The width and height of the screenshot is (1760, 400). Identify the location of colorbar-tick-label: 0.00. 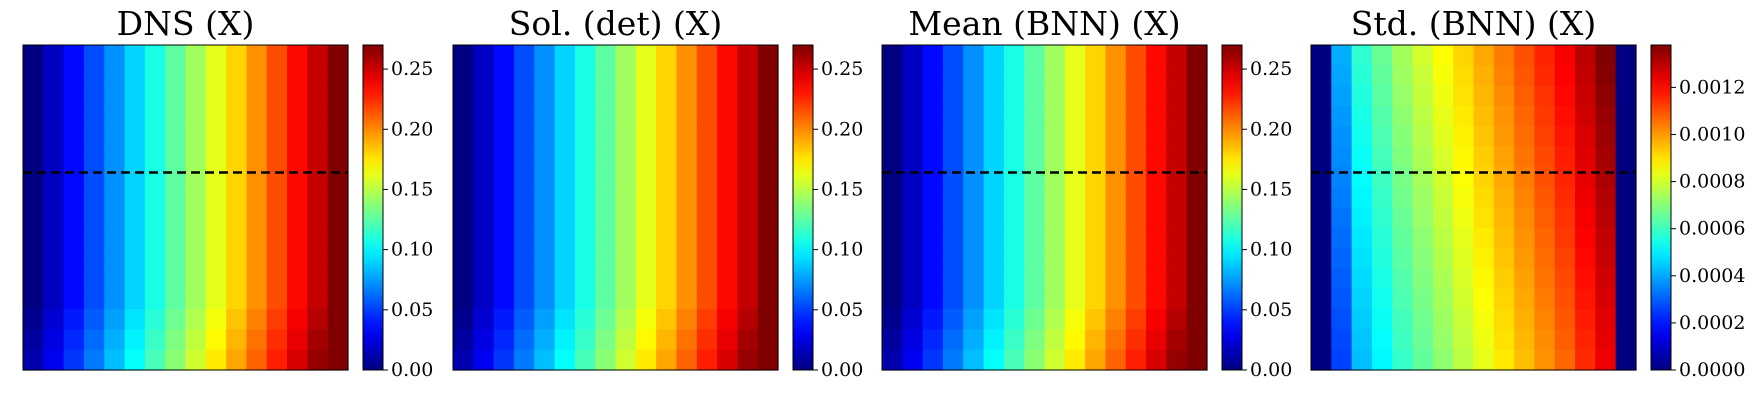
(412, 370).